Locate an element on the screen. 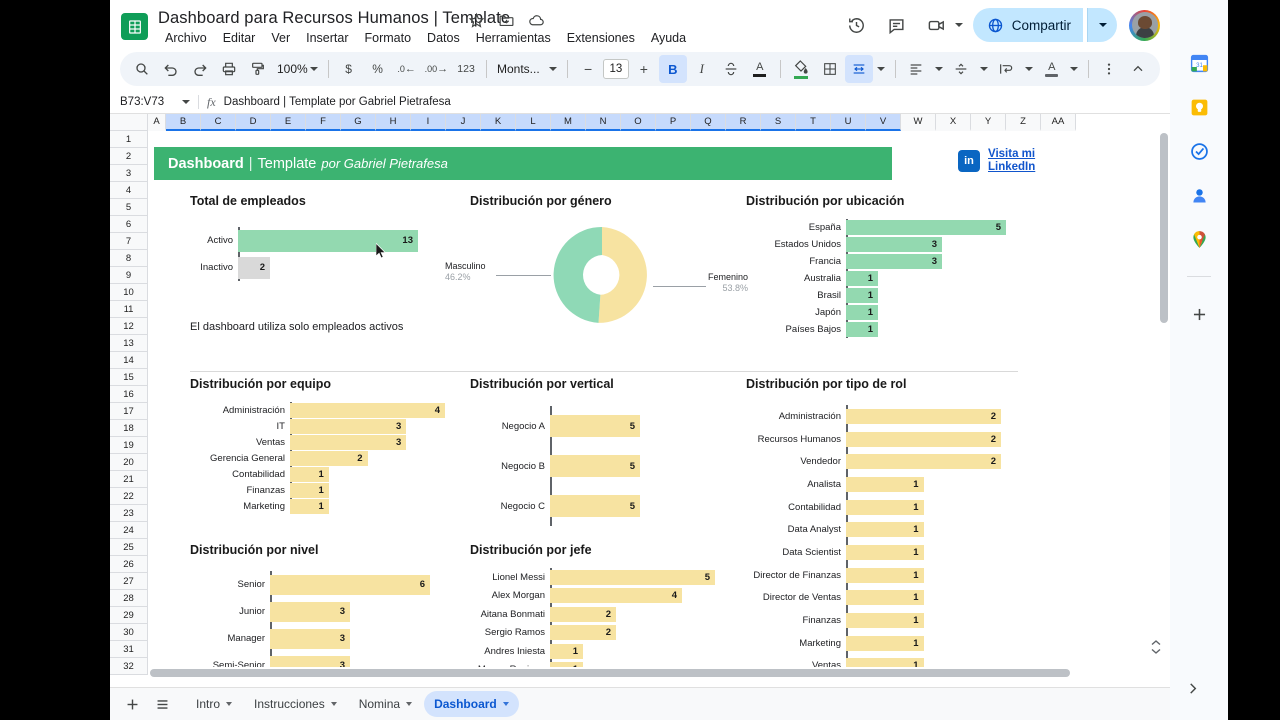 The width and height of the screenshot is (1280, 720). row-header-10: 10 is located at coordinates (129, 292).